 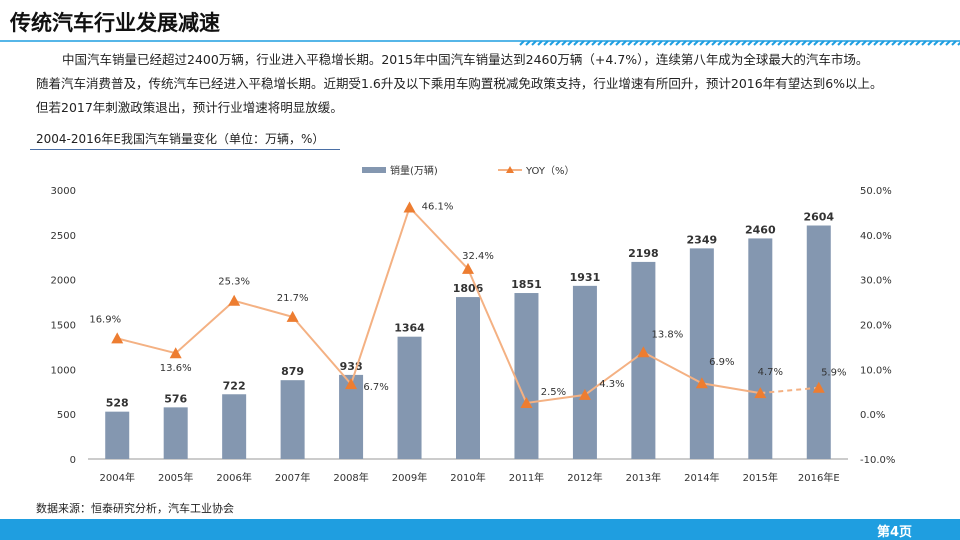 What do you see at coordinates (667, 334) in the screenshot?
I see `yoy-value-label: 13.8%` at bounding box center [667, 334].